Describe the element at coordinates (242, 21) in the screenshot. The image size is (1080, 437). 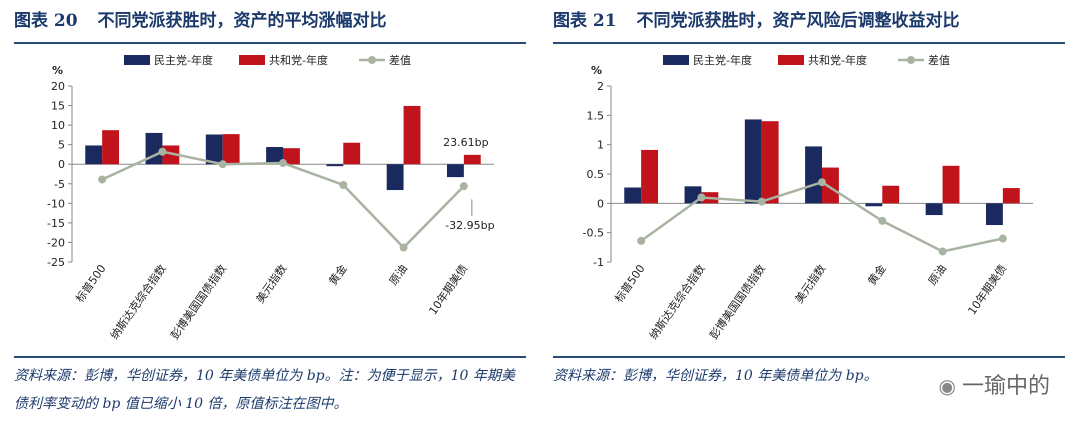
I see `chart-title-text: 不同党派获胜时，资产的平均涨幅对比` at that location.